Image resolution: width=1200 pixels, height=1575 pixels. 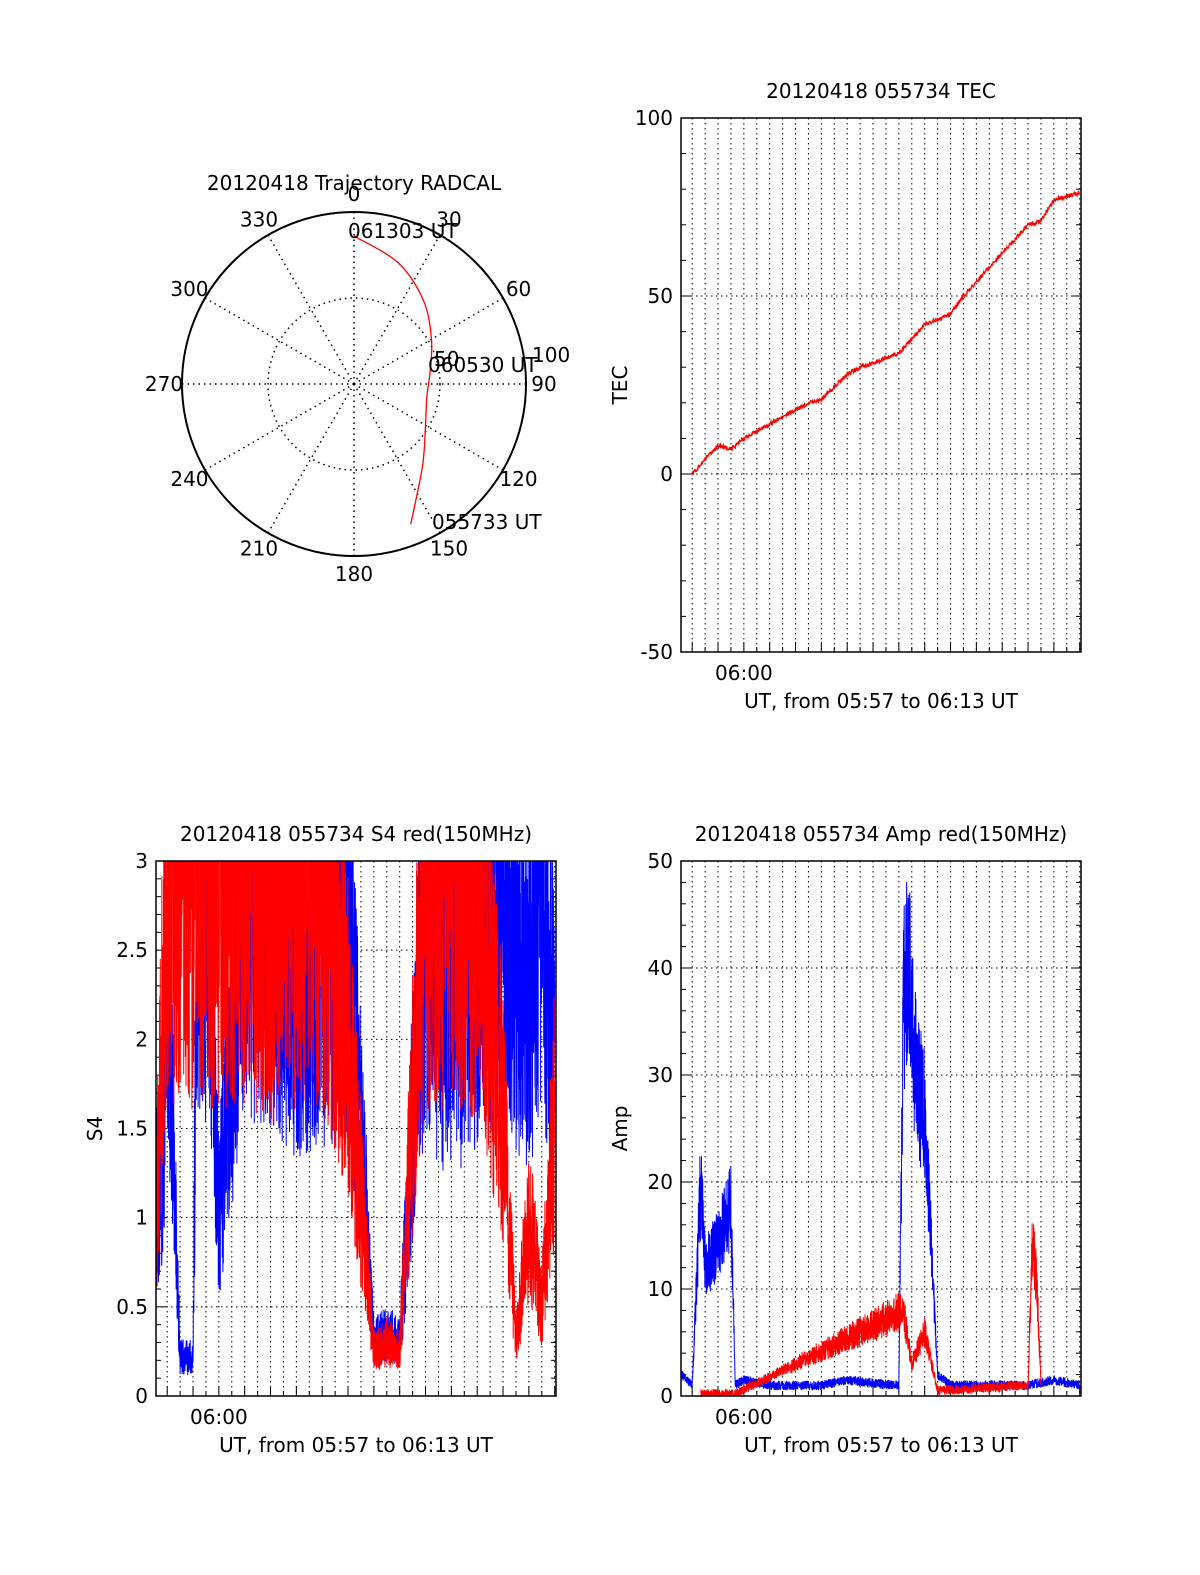 What do you see at coordinates (551, 355) in the screenshot?
I see `radial-label: 100` at bounding box center [551, 355].